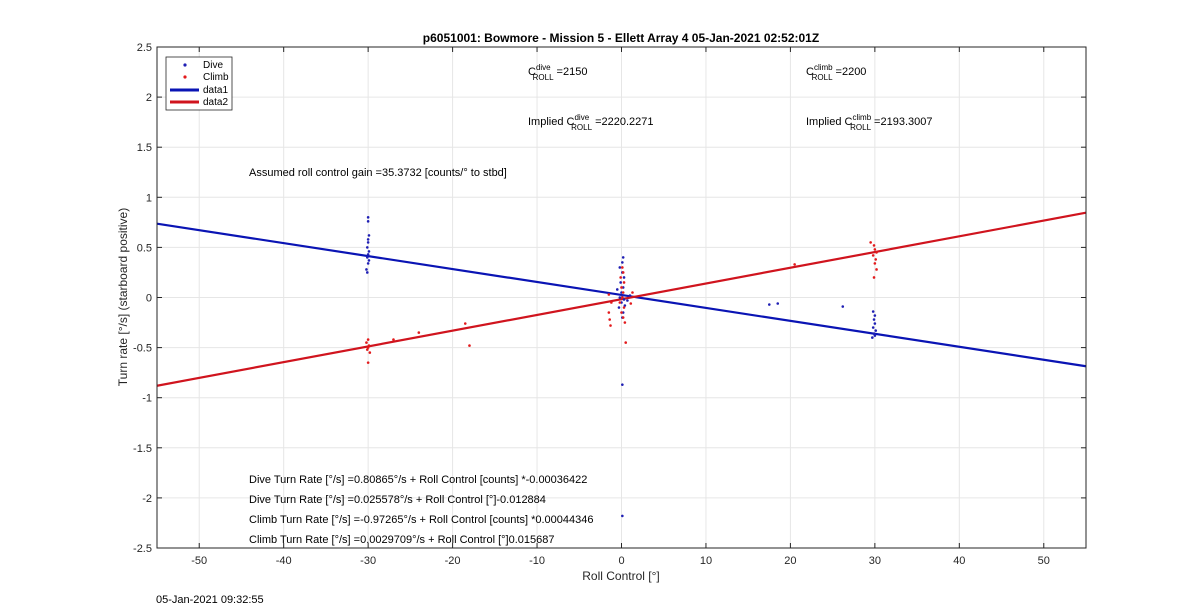 This screenshot has width=1200, height=616. Describe the element at coordinates (621, 561) in the screenshot. I see `x-tick-label: 0` at that location.